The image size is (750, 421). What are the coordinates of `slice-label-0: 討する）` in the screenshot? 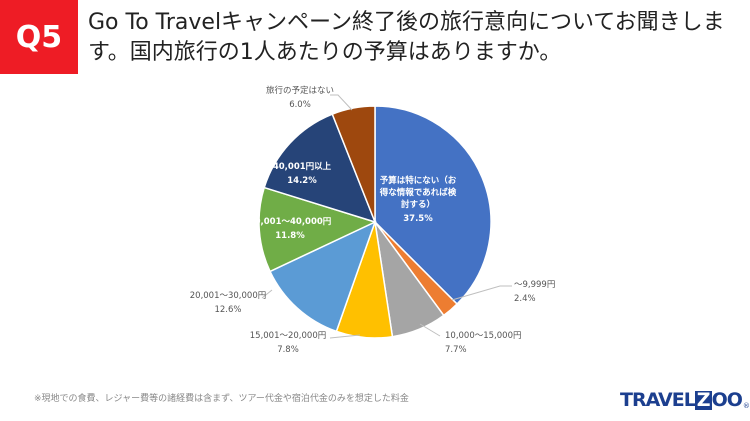 It's located at (418, 204).